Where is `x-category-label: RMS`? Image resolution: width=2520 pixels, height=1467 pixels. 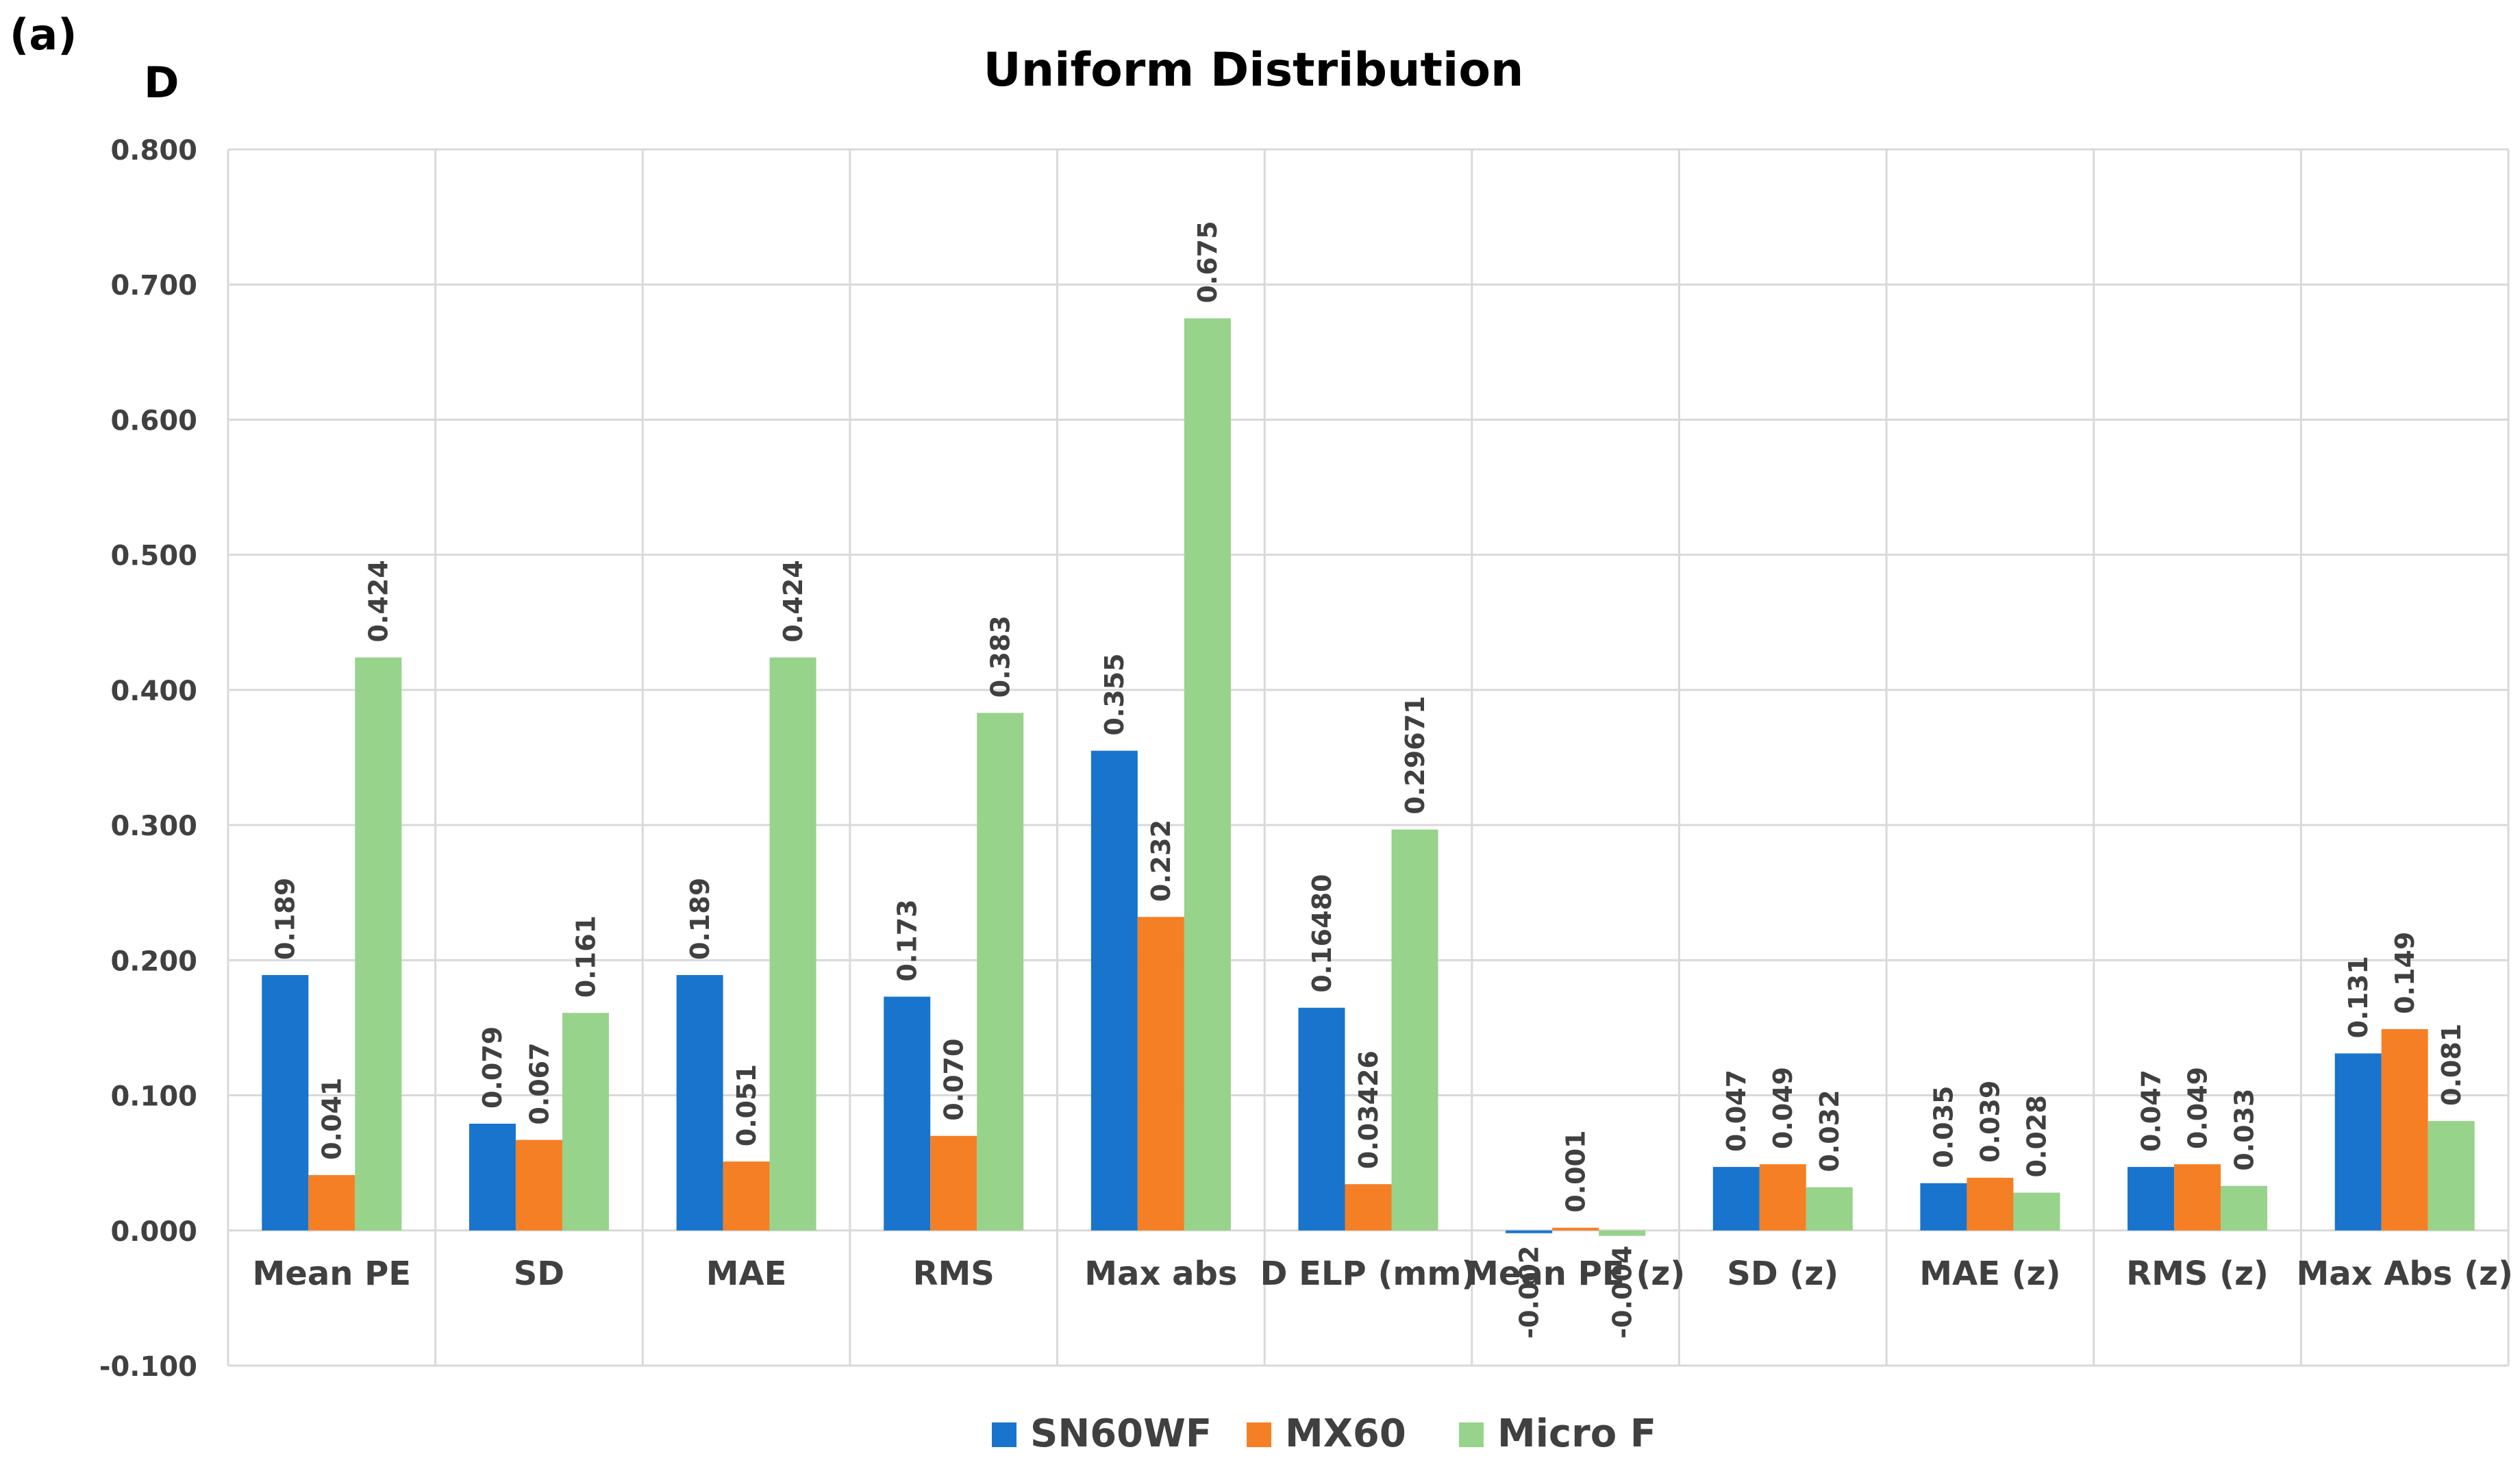
x-category-label: RMS is located at coordinates (954, 1274).